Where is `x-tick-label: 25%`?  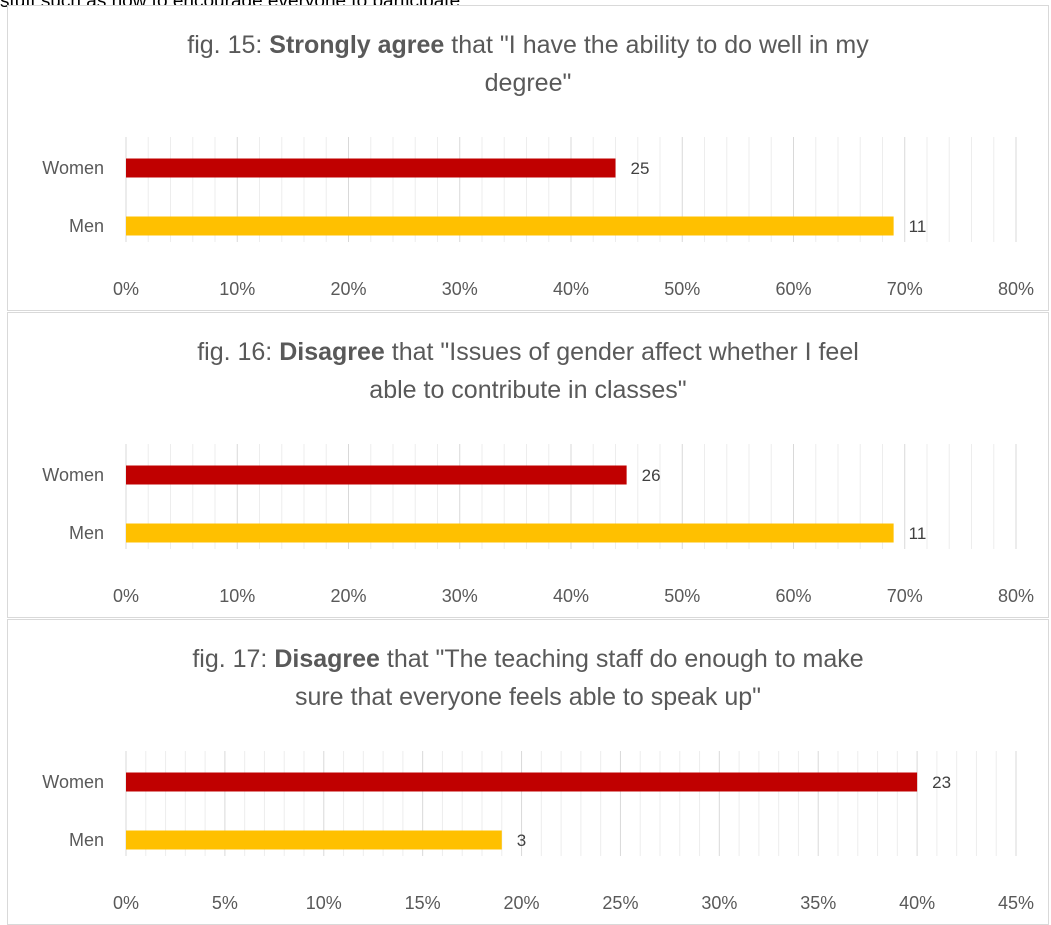
x-tick-label: 25% is located at coordinates (620, 903).